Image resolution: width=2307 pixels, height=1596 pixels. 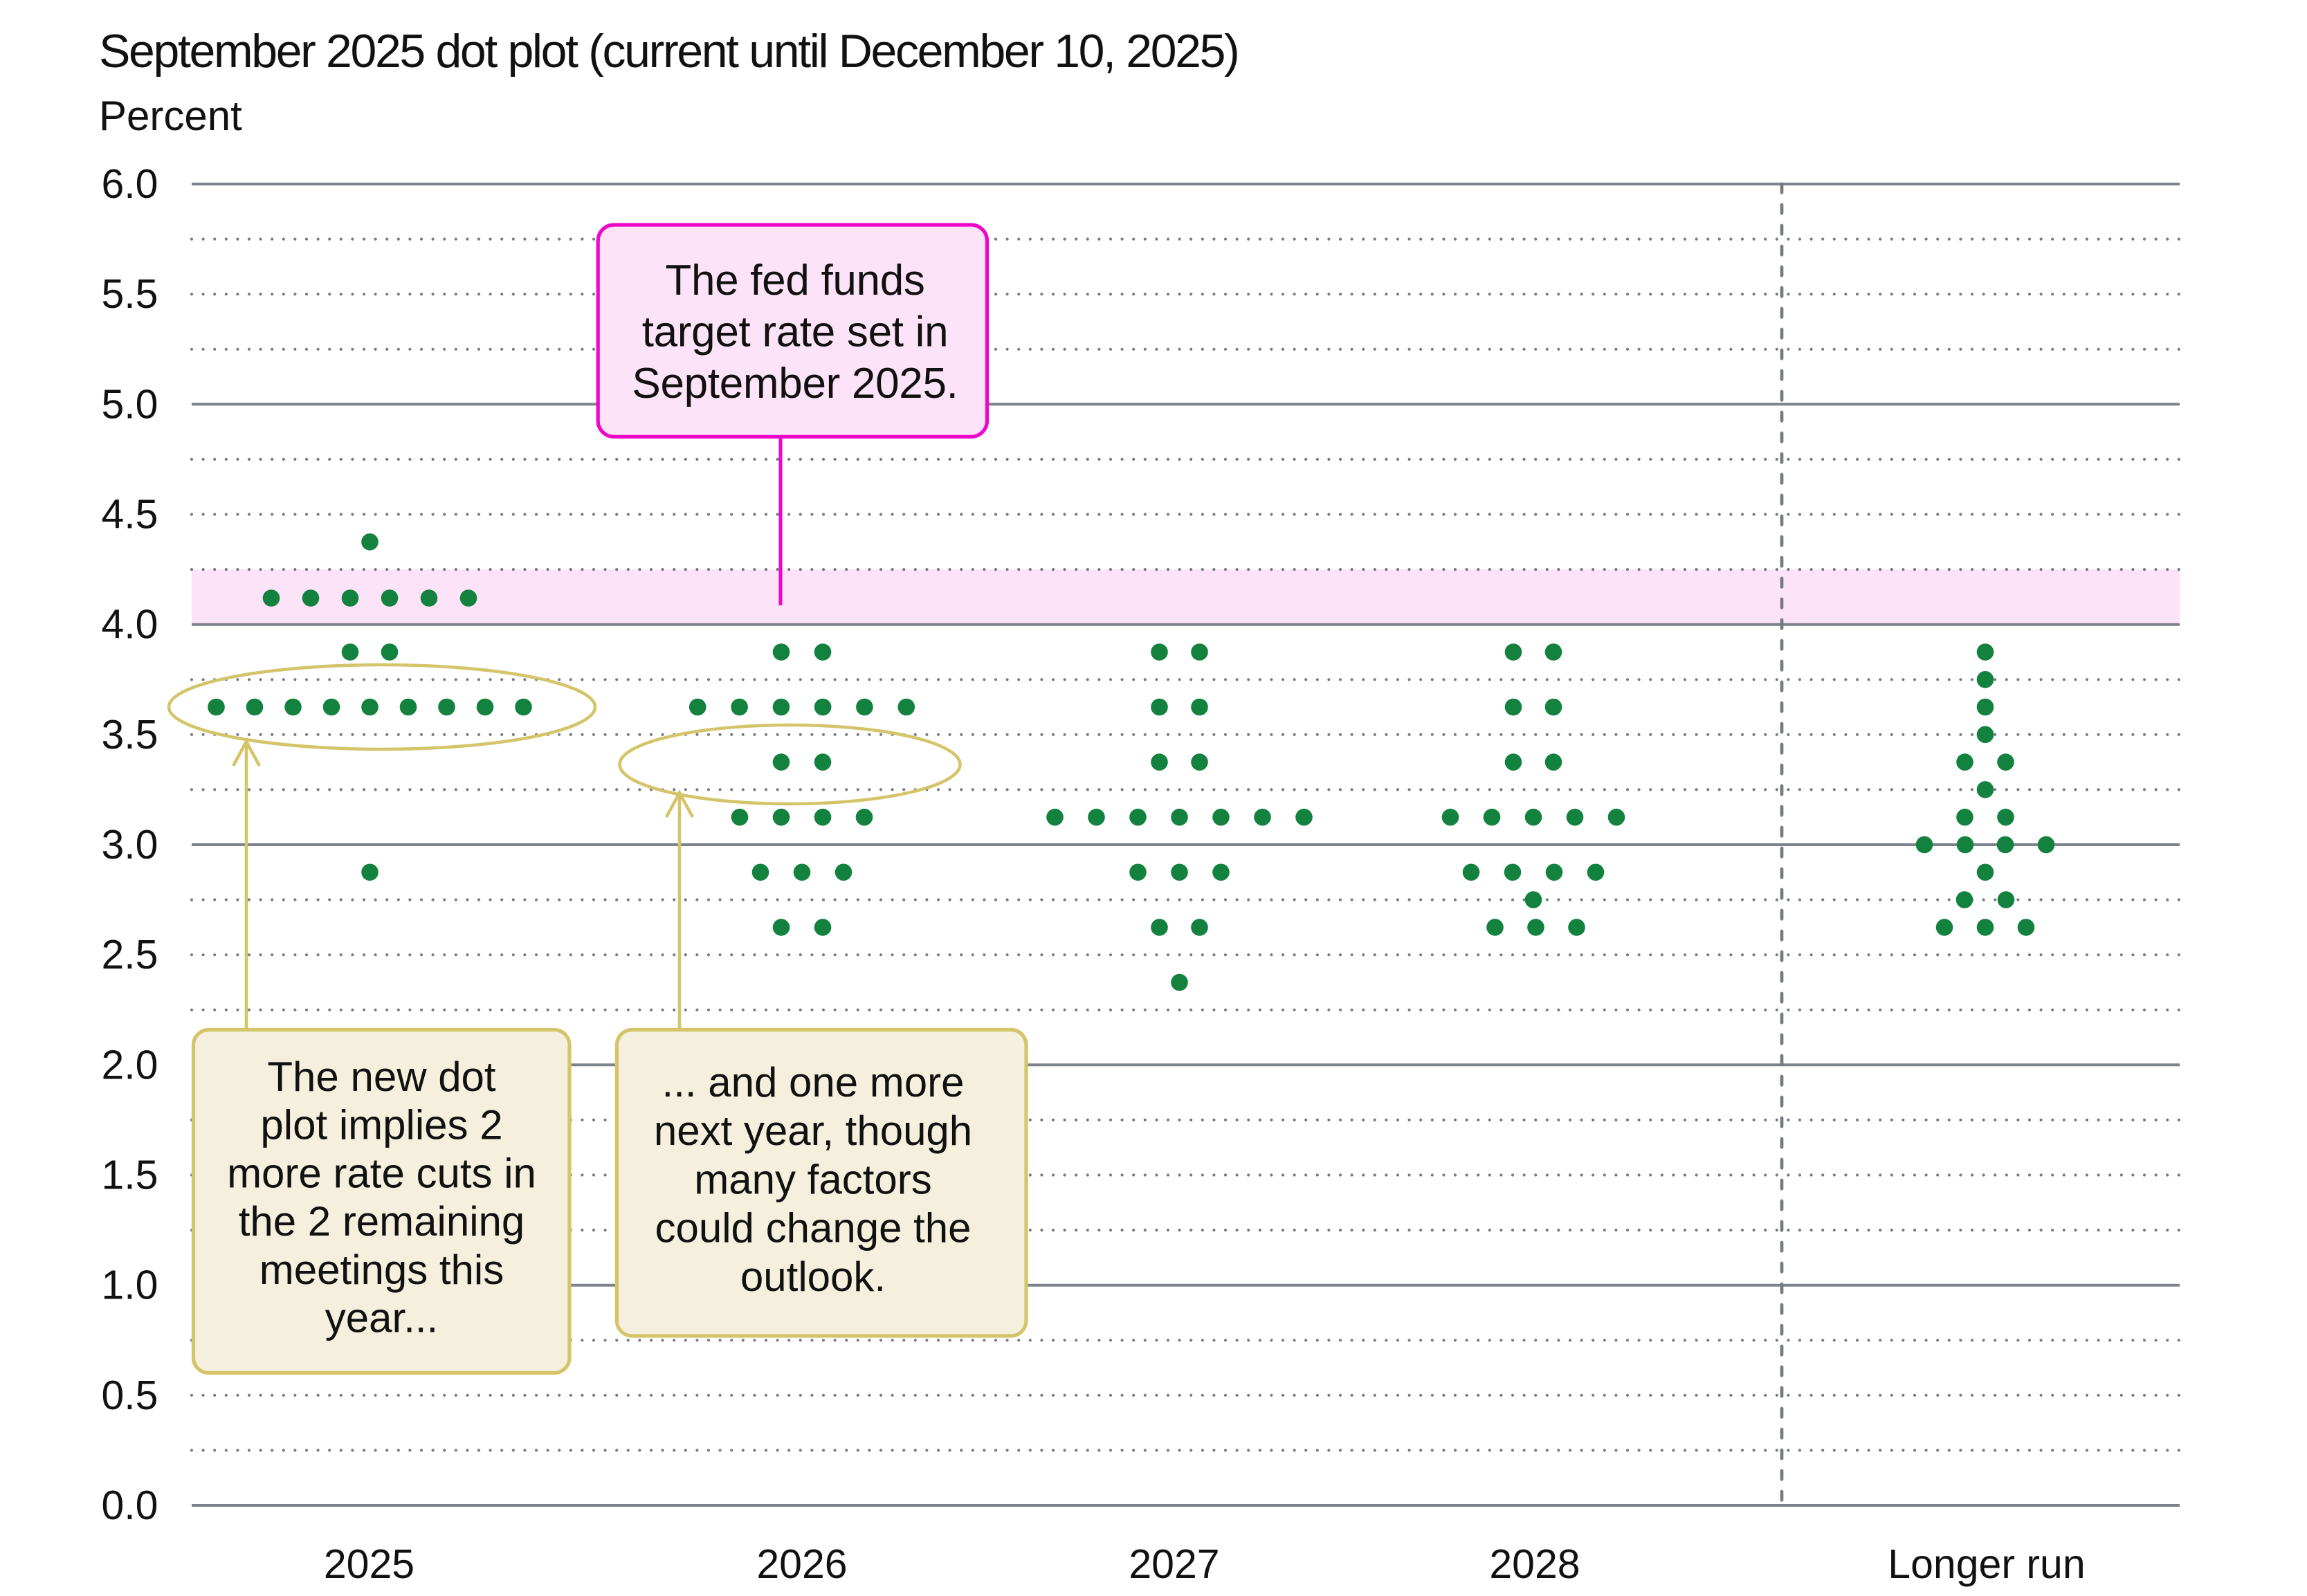 I want to click on svg-text: 0.5, so click(x=129, y=1396).